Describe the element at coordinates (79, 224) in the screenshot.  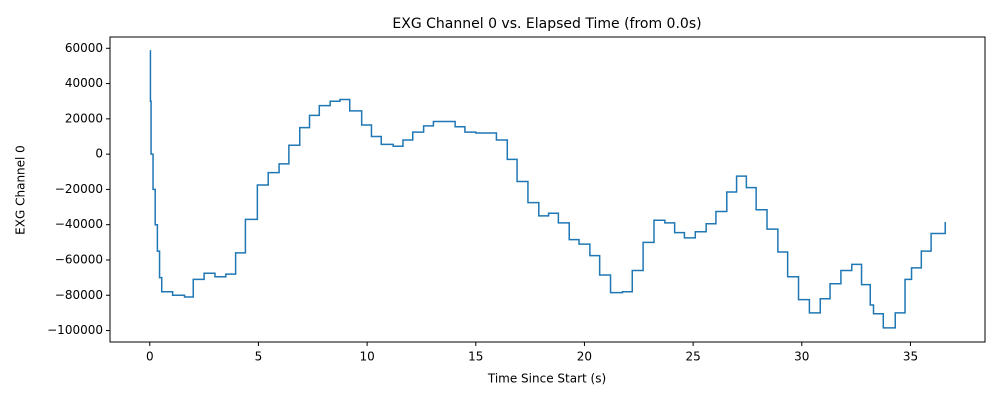
I see `y-tick-label: −40000` at that location.